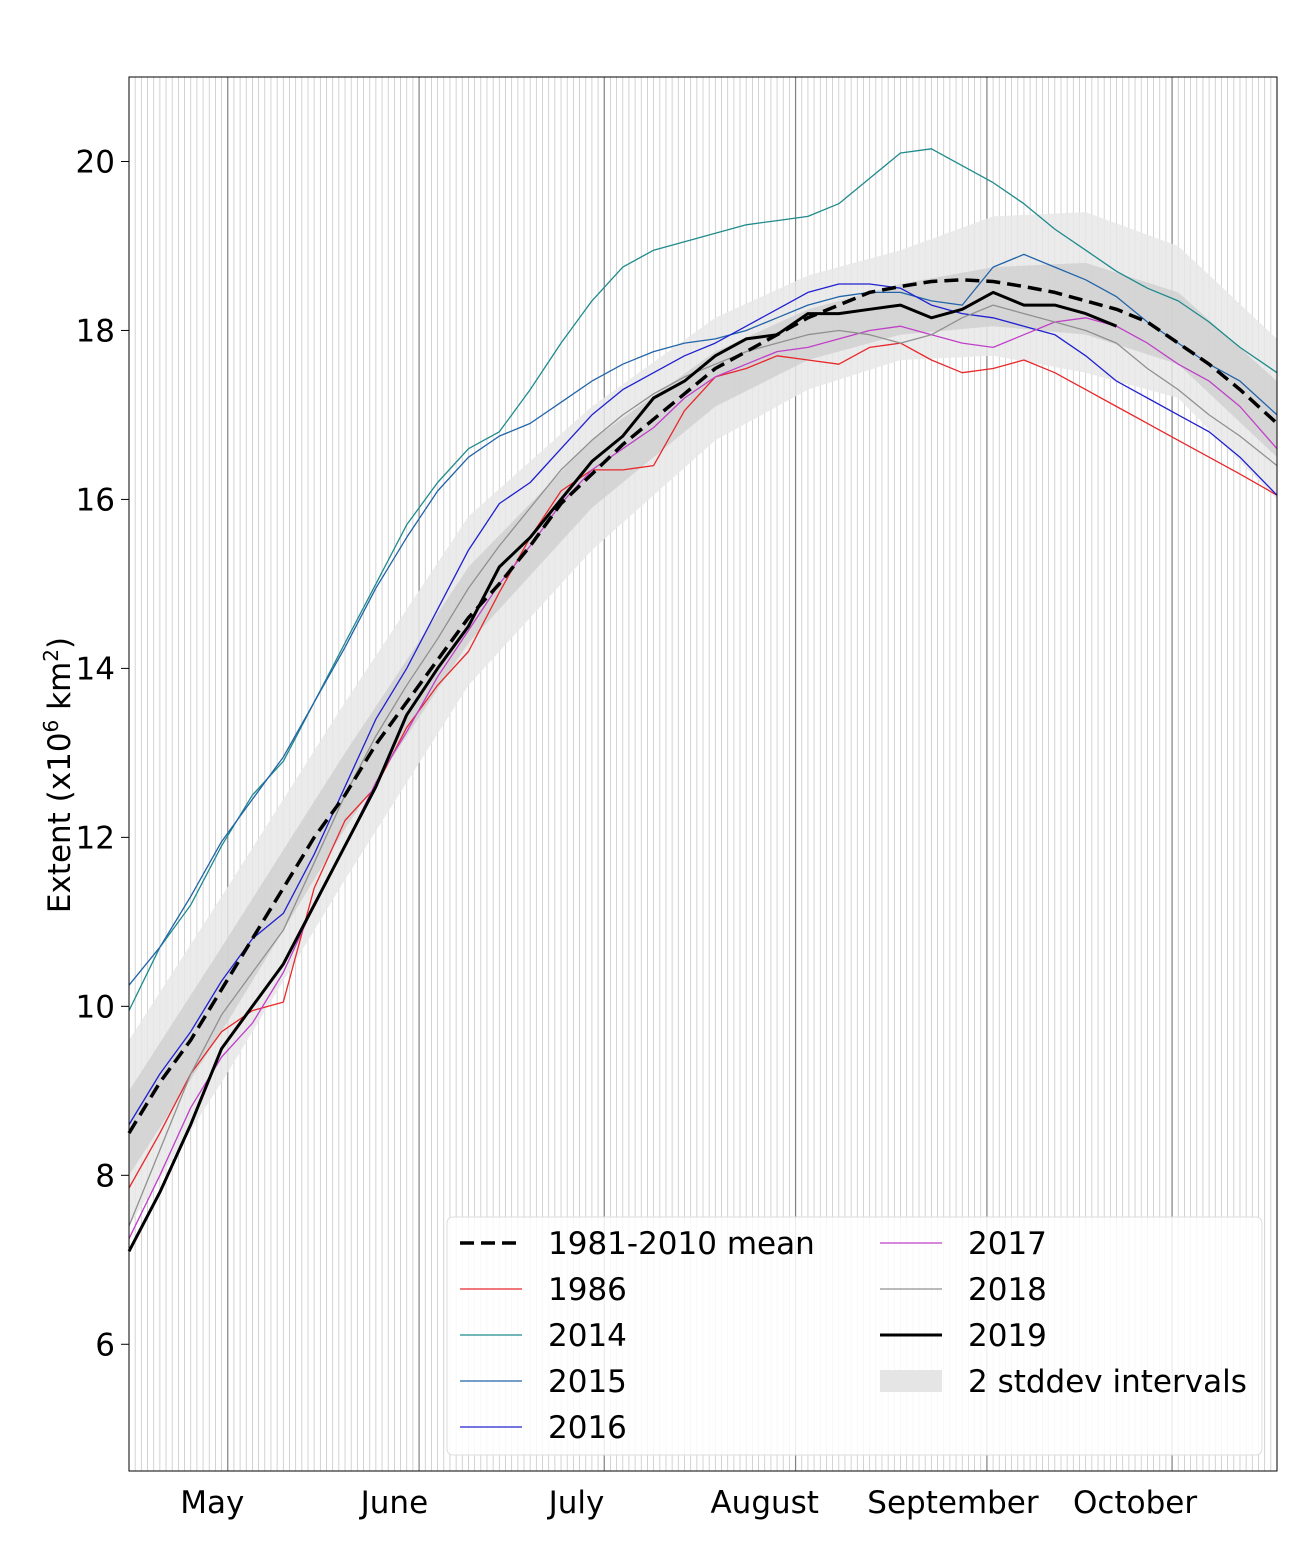 This screenshot has width=1290, height=1549. What do you see at coordinates (60, 691) in the screenshot?
I see `y-axis-title-mid: km` at bounding box center [60, 691].